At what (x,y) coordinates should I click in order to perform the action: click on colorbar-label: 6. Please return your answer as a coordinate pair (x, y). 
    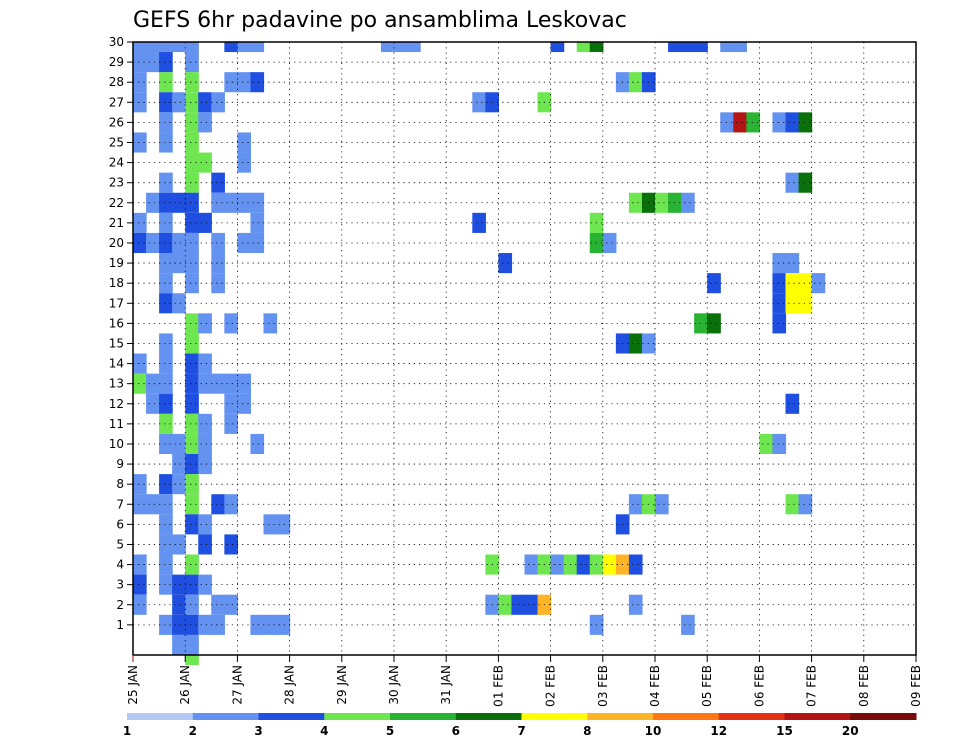
    Looking at the image, I should click on (456, 731).